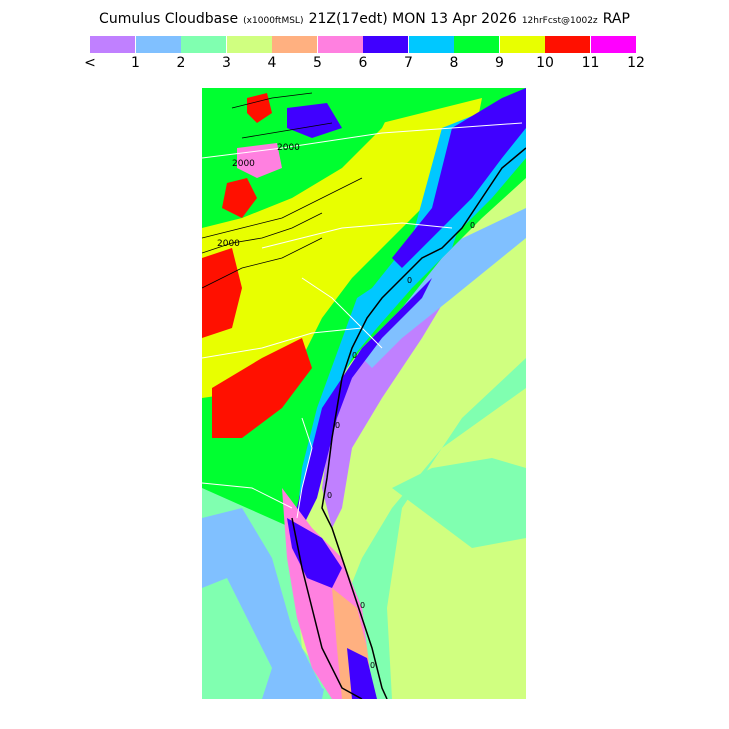 The width and height of the screenshot is (729, 729). I want to click on contour-label-3: 2000, so click(228, 244).